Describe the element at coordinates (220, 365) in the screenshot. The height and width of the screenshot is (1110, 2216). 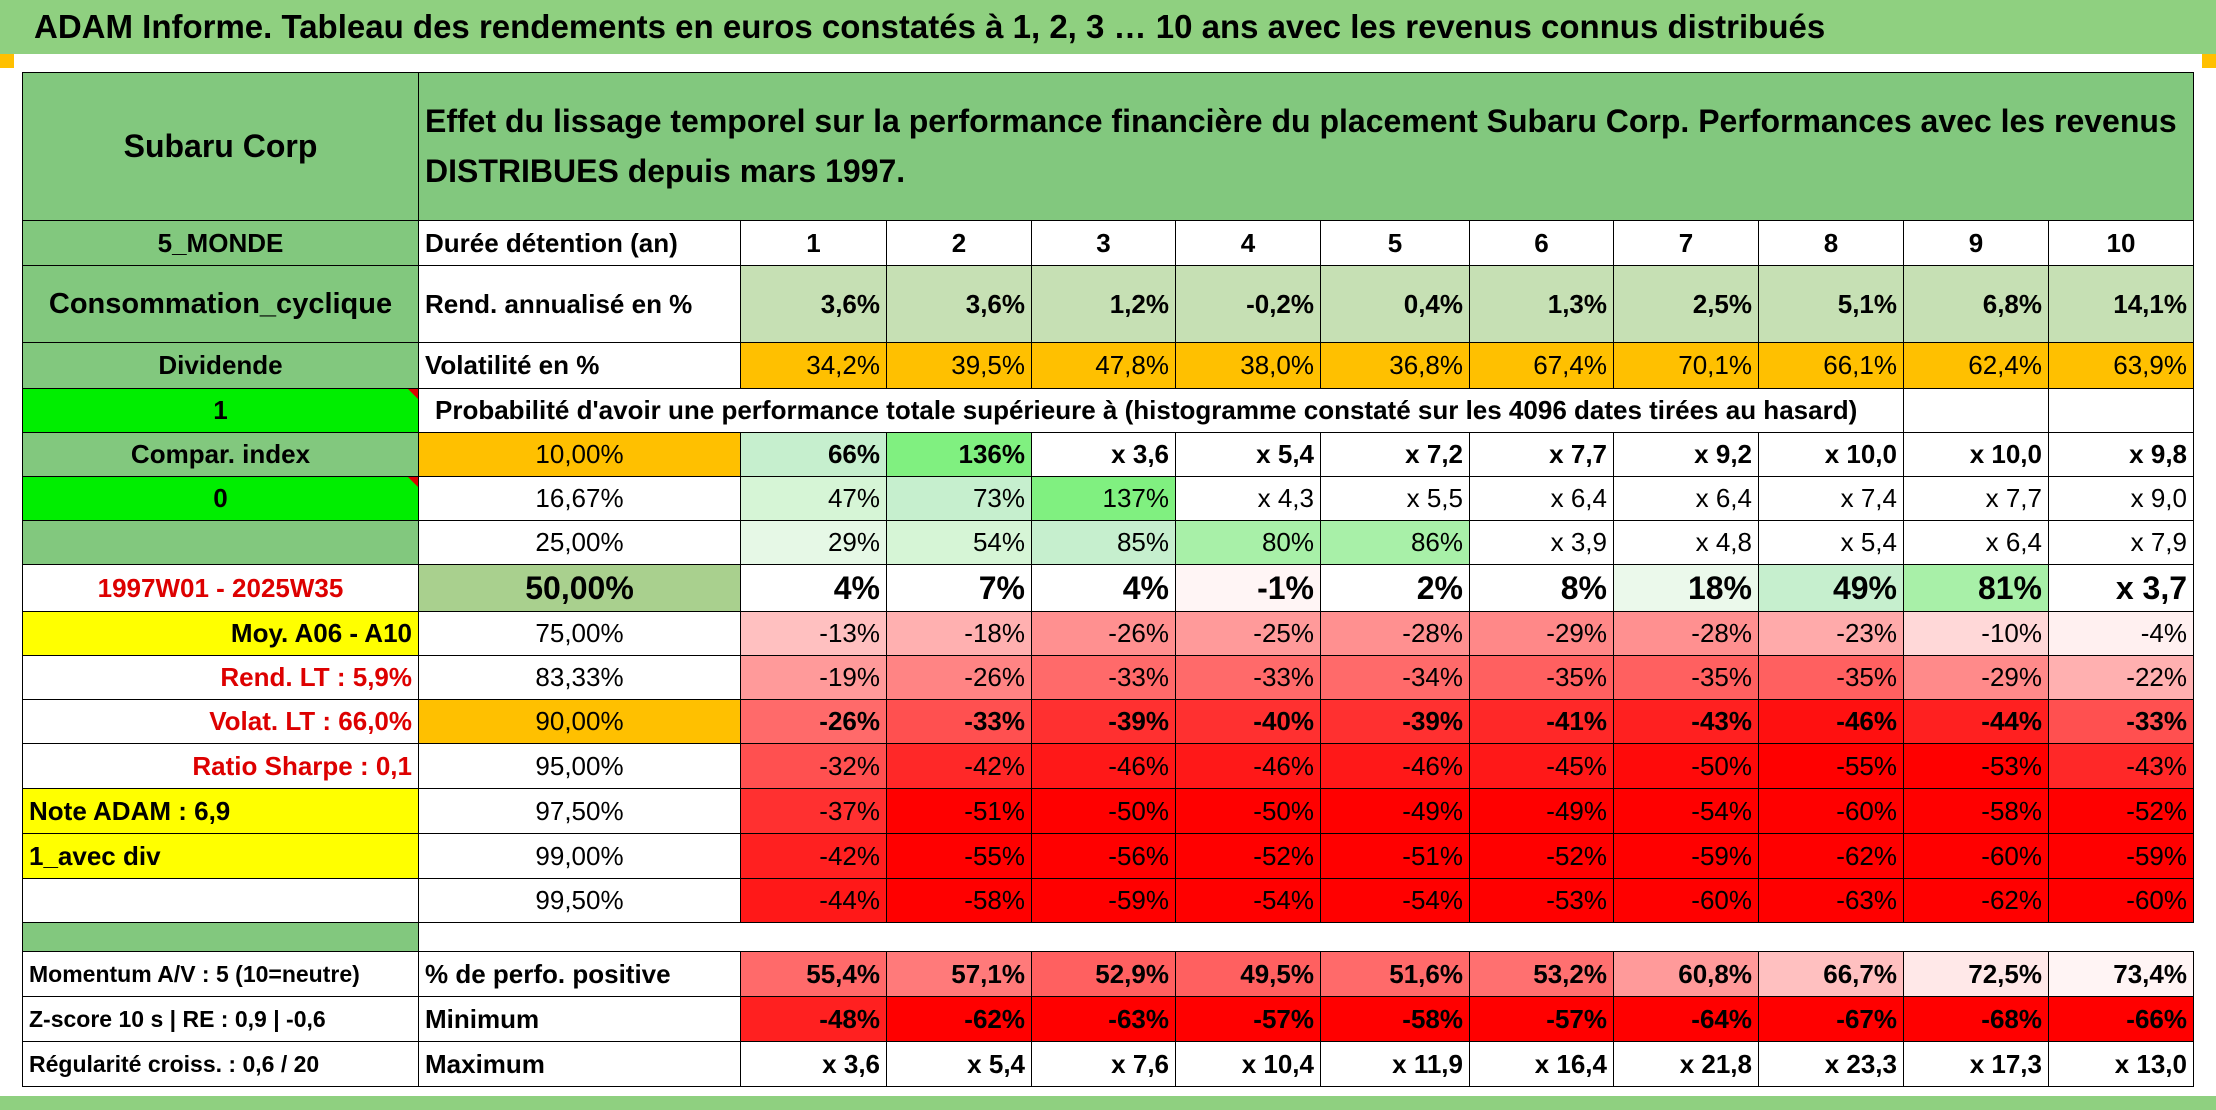
I see `dividend-label: Dividende` at that location.